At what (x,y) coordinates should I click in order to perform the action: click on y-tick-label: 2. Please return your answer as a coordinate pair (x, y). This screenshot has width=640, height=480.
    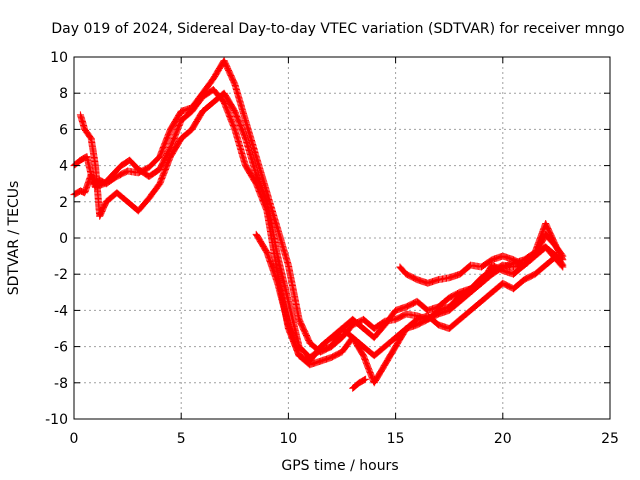
    Looking at the image, I should click on (63, 203).